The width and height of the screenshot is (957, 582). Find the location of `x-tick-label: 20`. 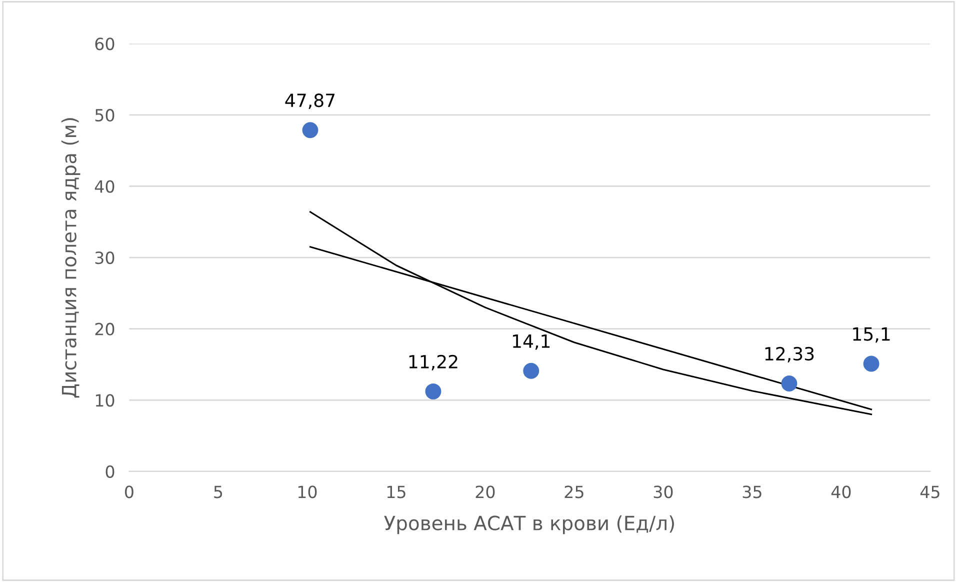

x-tick-label: 20 is located at coordinates (485, 492).